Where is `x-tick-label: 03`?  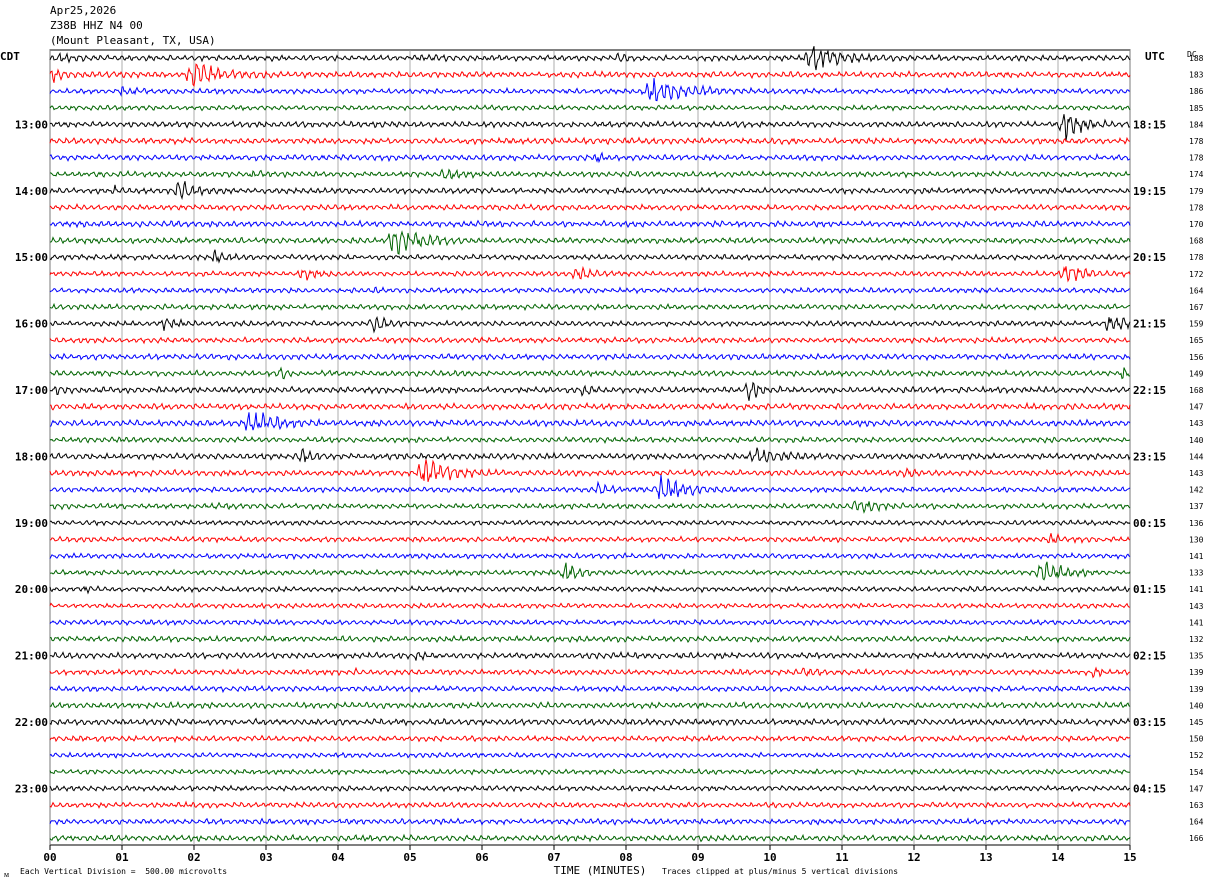
x-tick-label: 03 is located at coordinates (265, 857).